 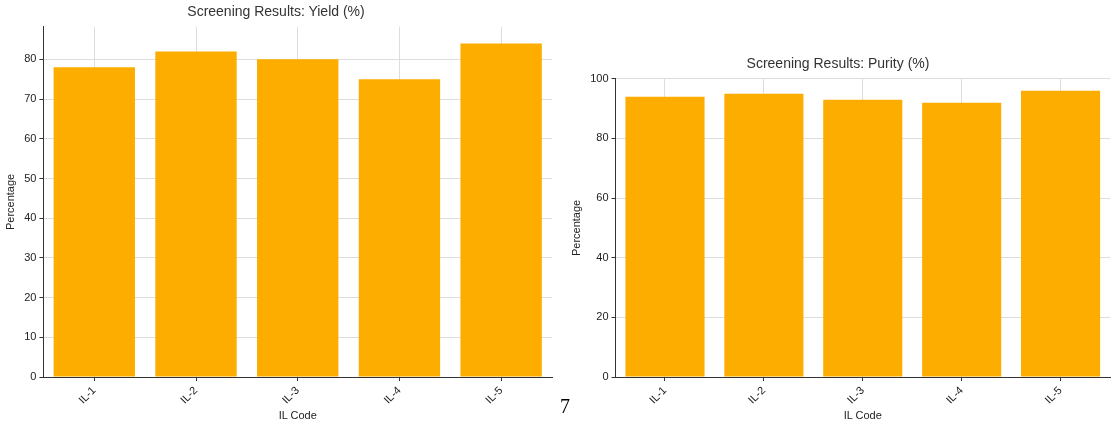 What do you see at coordinates (30, 98) in the screenshot?
I see `y-tick-label: 70` at bounding box center [30, 98].